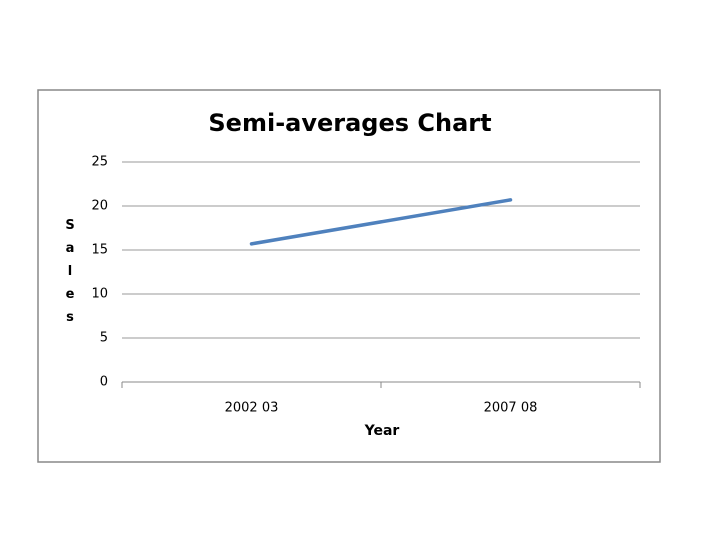 The height and width of the screenshot is (544, 720). What do you see at coordinates (104, 338) in the screenshot?
I see `y-tick-label: 5` at bounding box center [104, 338].